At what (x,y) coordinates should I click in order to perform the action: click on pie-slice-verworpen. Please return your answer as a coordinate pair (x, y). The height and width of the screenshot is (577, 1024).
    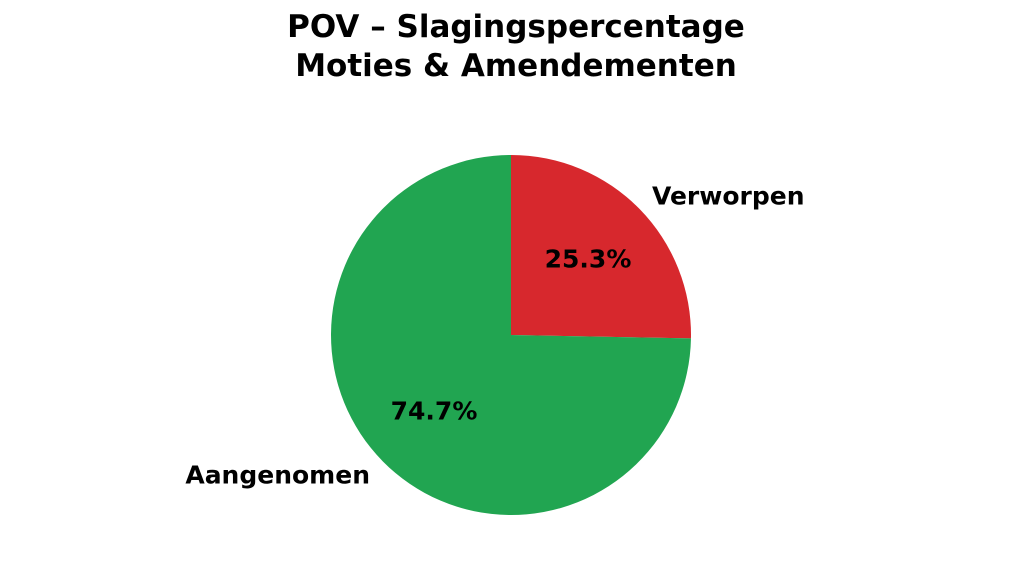
    Looking at the image, I should click on (601, 247).